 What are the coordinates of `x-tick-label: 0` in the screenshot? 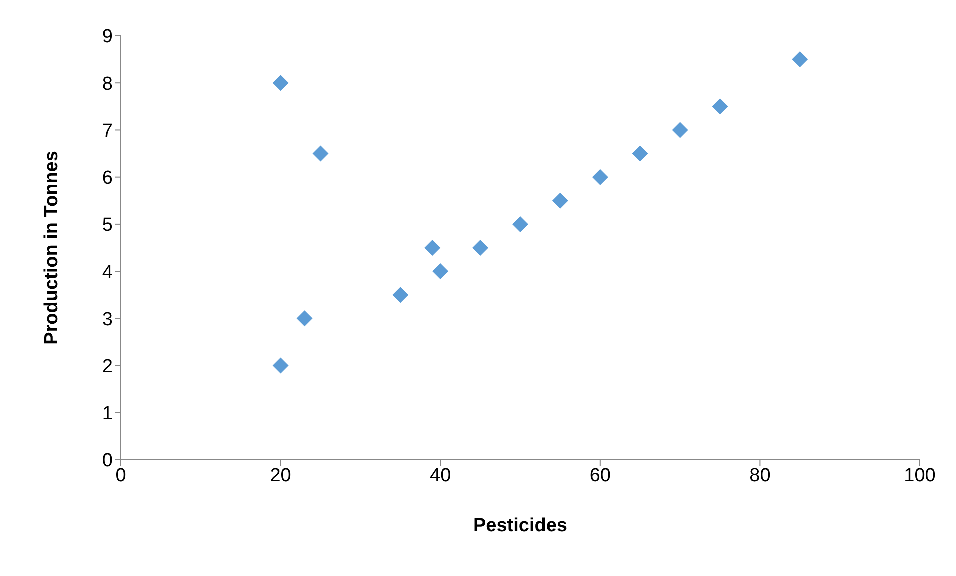 It's located at (121, 475).